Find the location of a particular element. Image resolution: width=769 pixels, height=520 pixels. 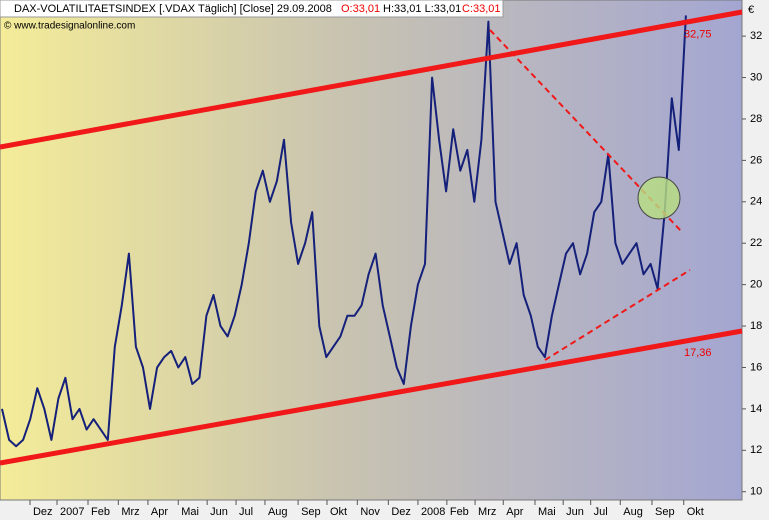

header-open: O:33,01 is located at coordinates (360, 9).